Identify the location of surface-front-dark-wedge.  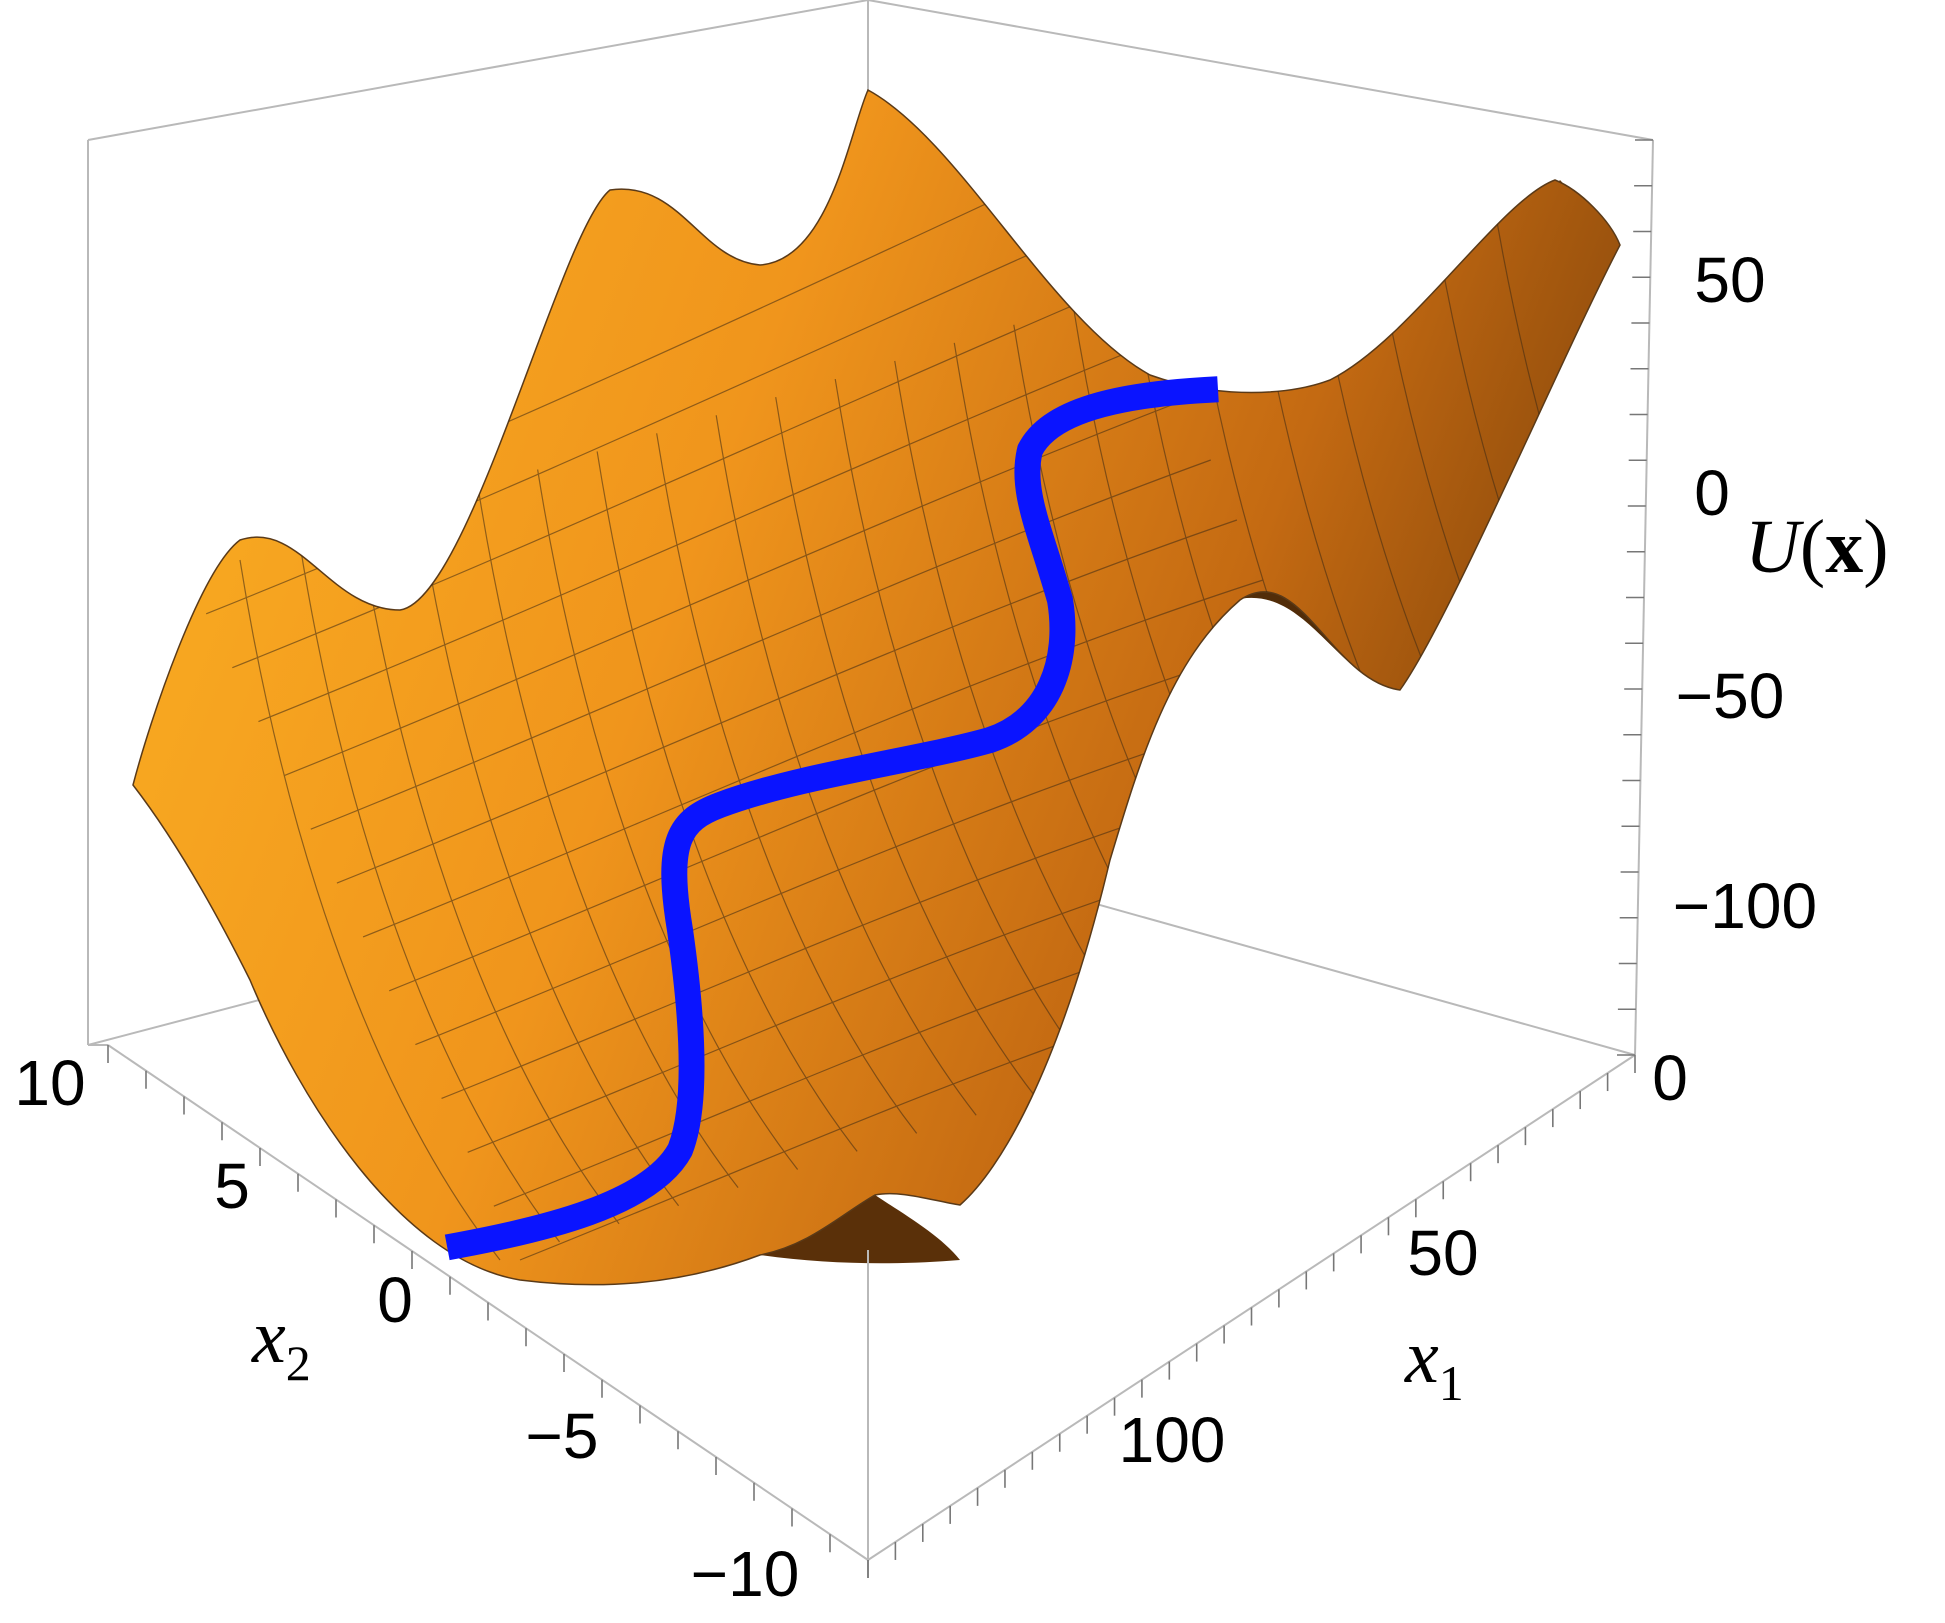
(860, 1229).